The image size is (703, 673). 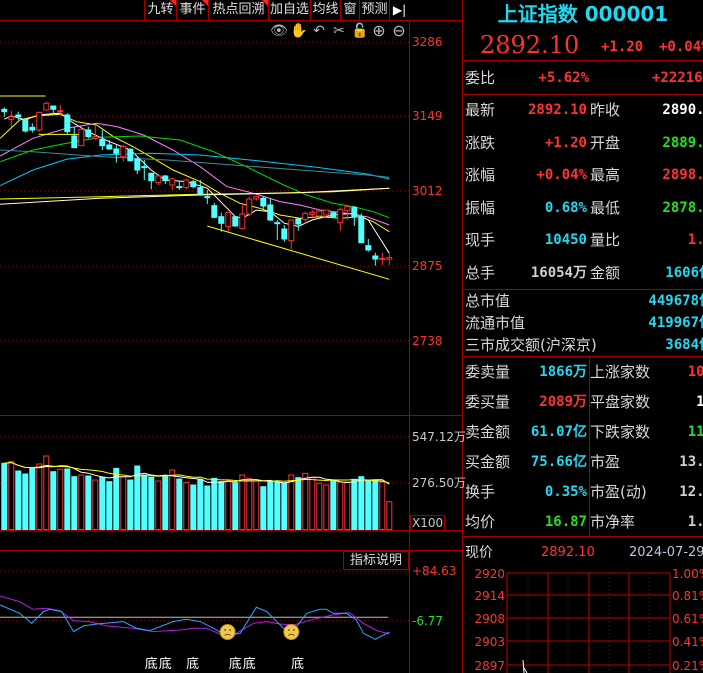 What do you see at coordinates (227, 632) in the screenshot?
I see `sad-face-icon` at bounding box center [227, 632].